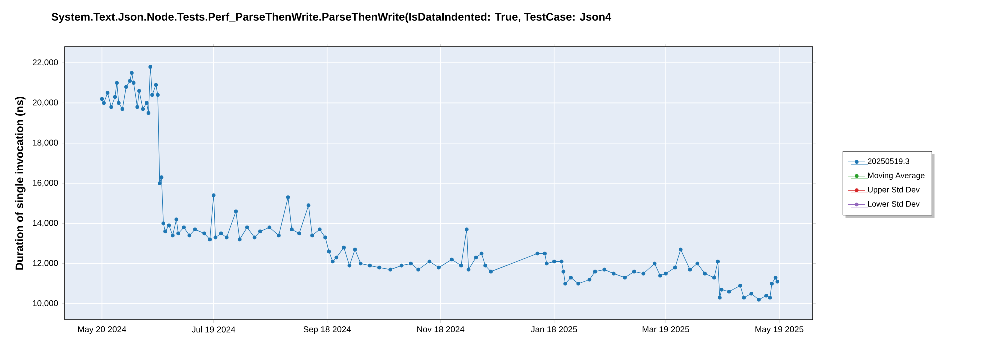 This screenshot has height=350, width=1000. What do you see at coordinates (214, 329) in the screenshot?
I see `x-tick-label: Jul 19 2024` at bounding box center [214, 329].